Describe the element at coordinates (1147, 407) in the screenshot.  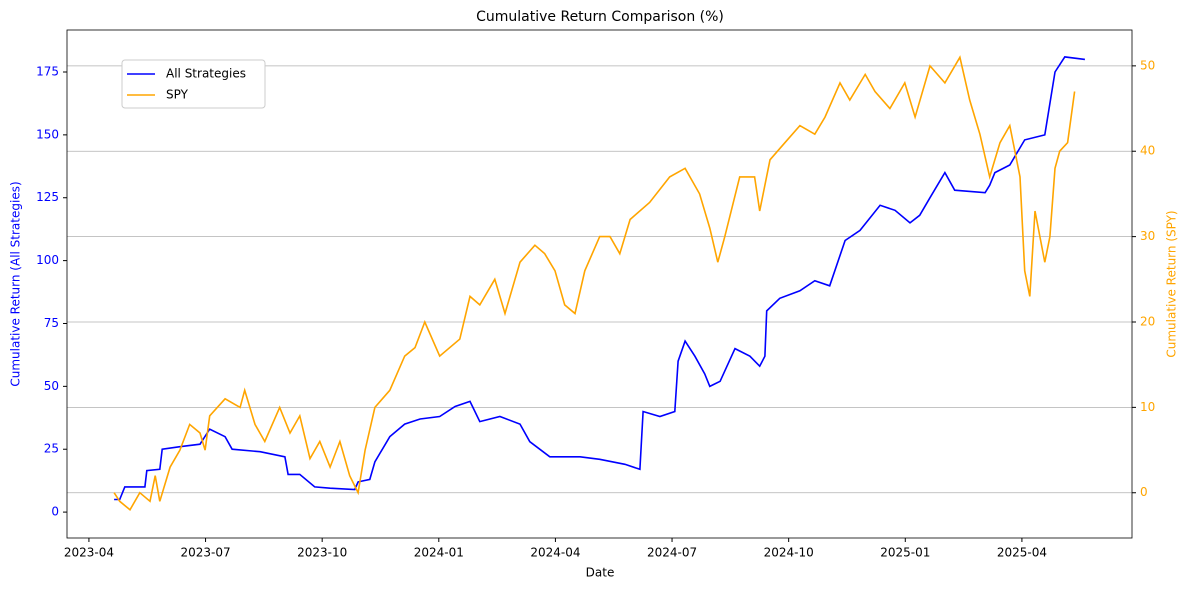
I see `y2-tick-label: 10` at that location.